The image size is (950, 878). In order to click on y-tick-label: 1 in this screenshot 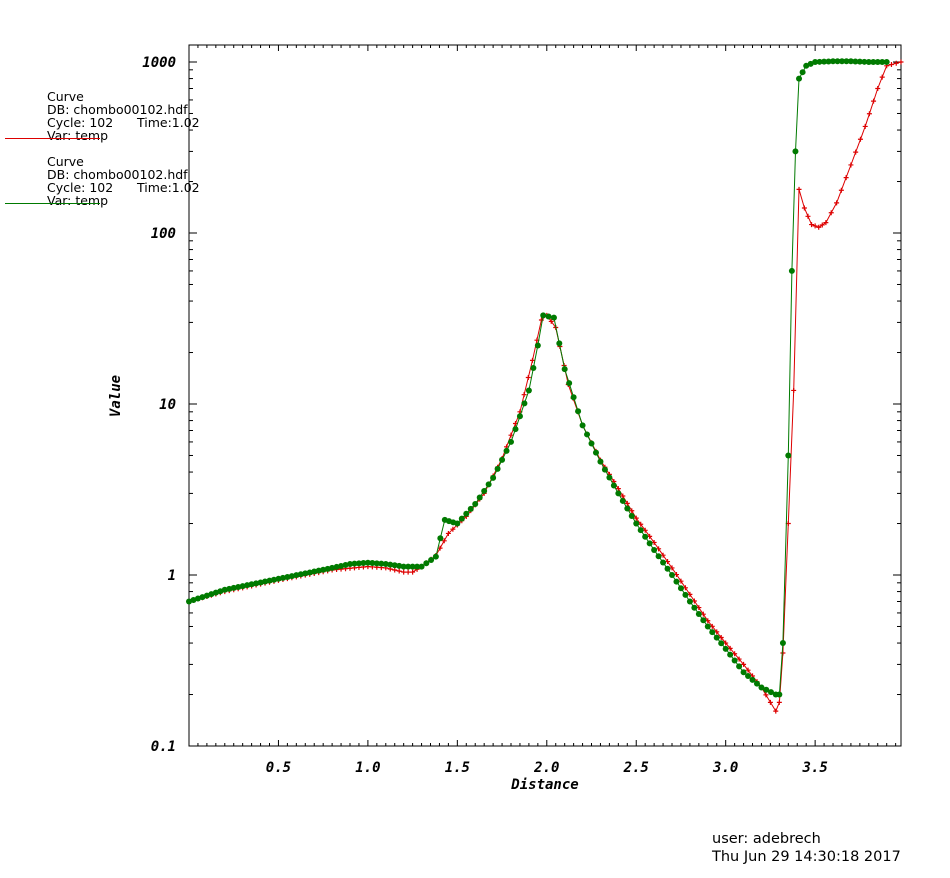, I will do `click(172, 576)`.